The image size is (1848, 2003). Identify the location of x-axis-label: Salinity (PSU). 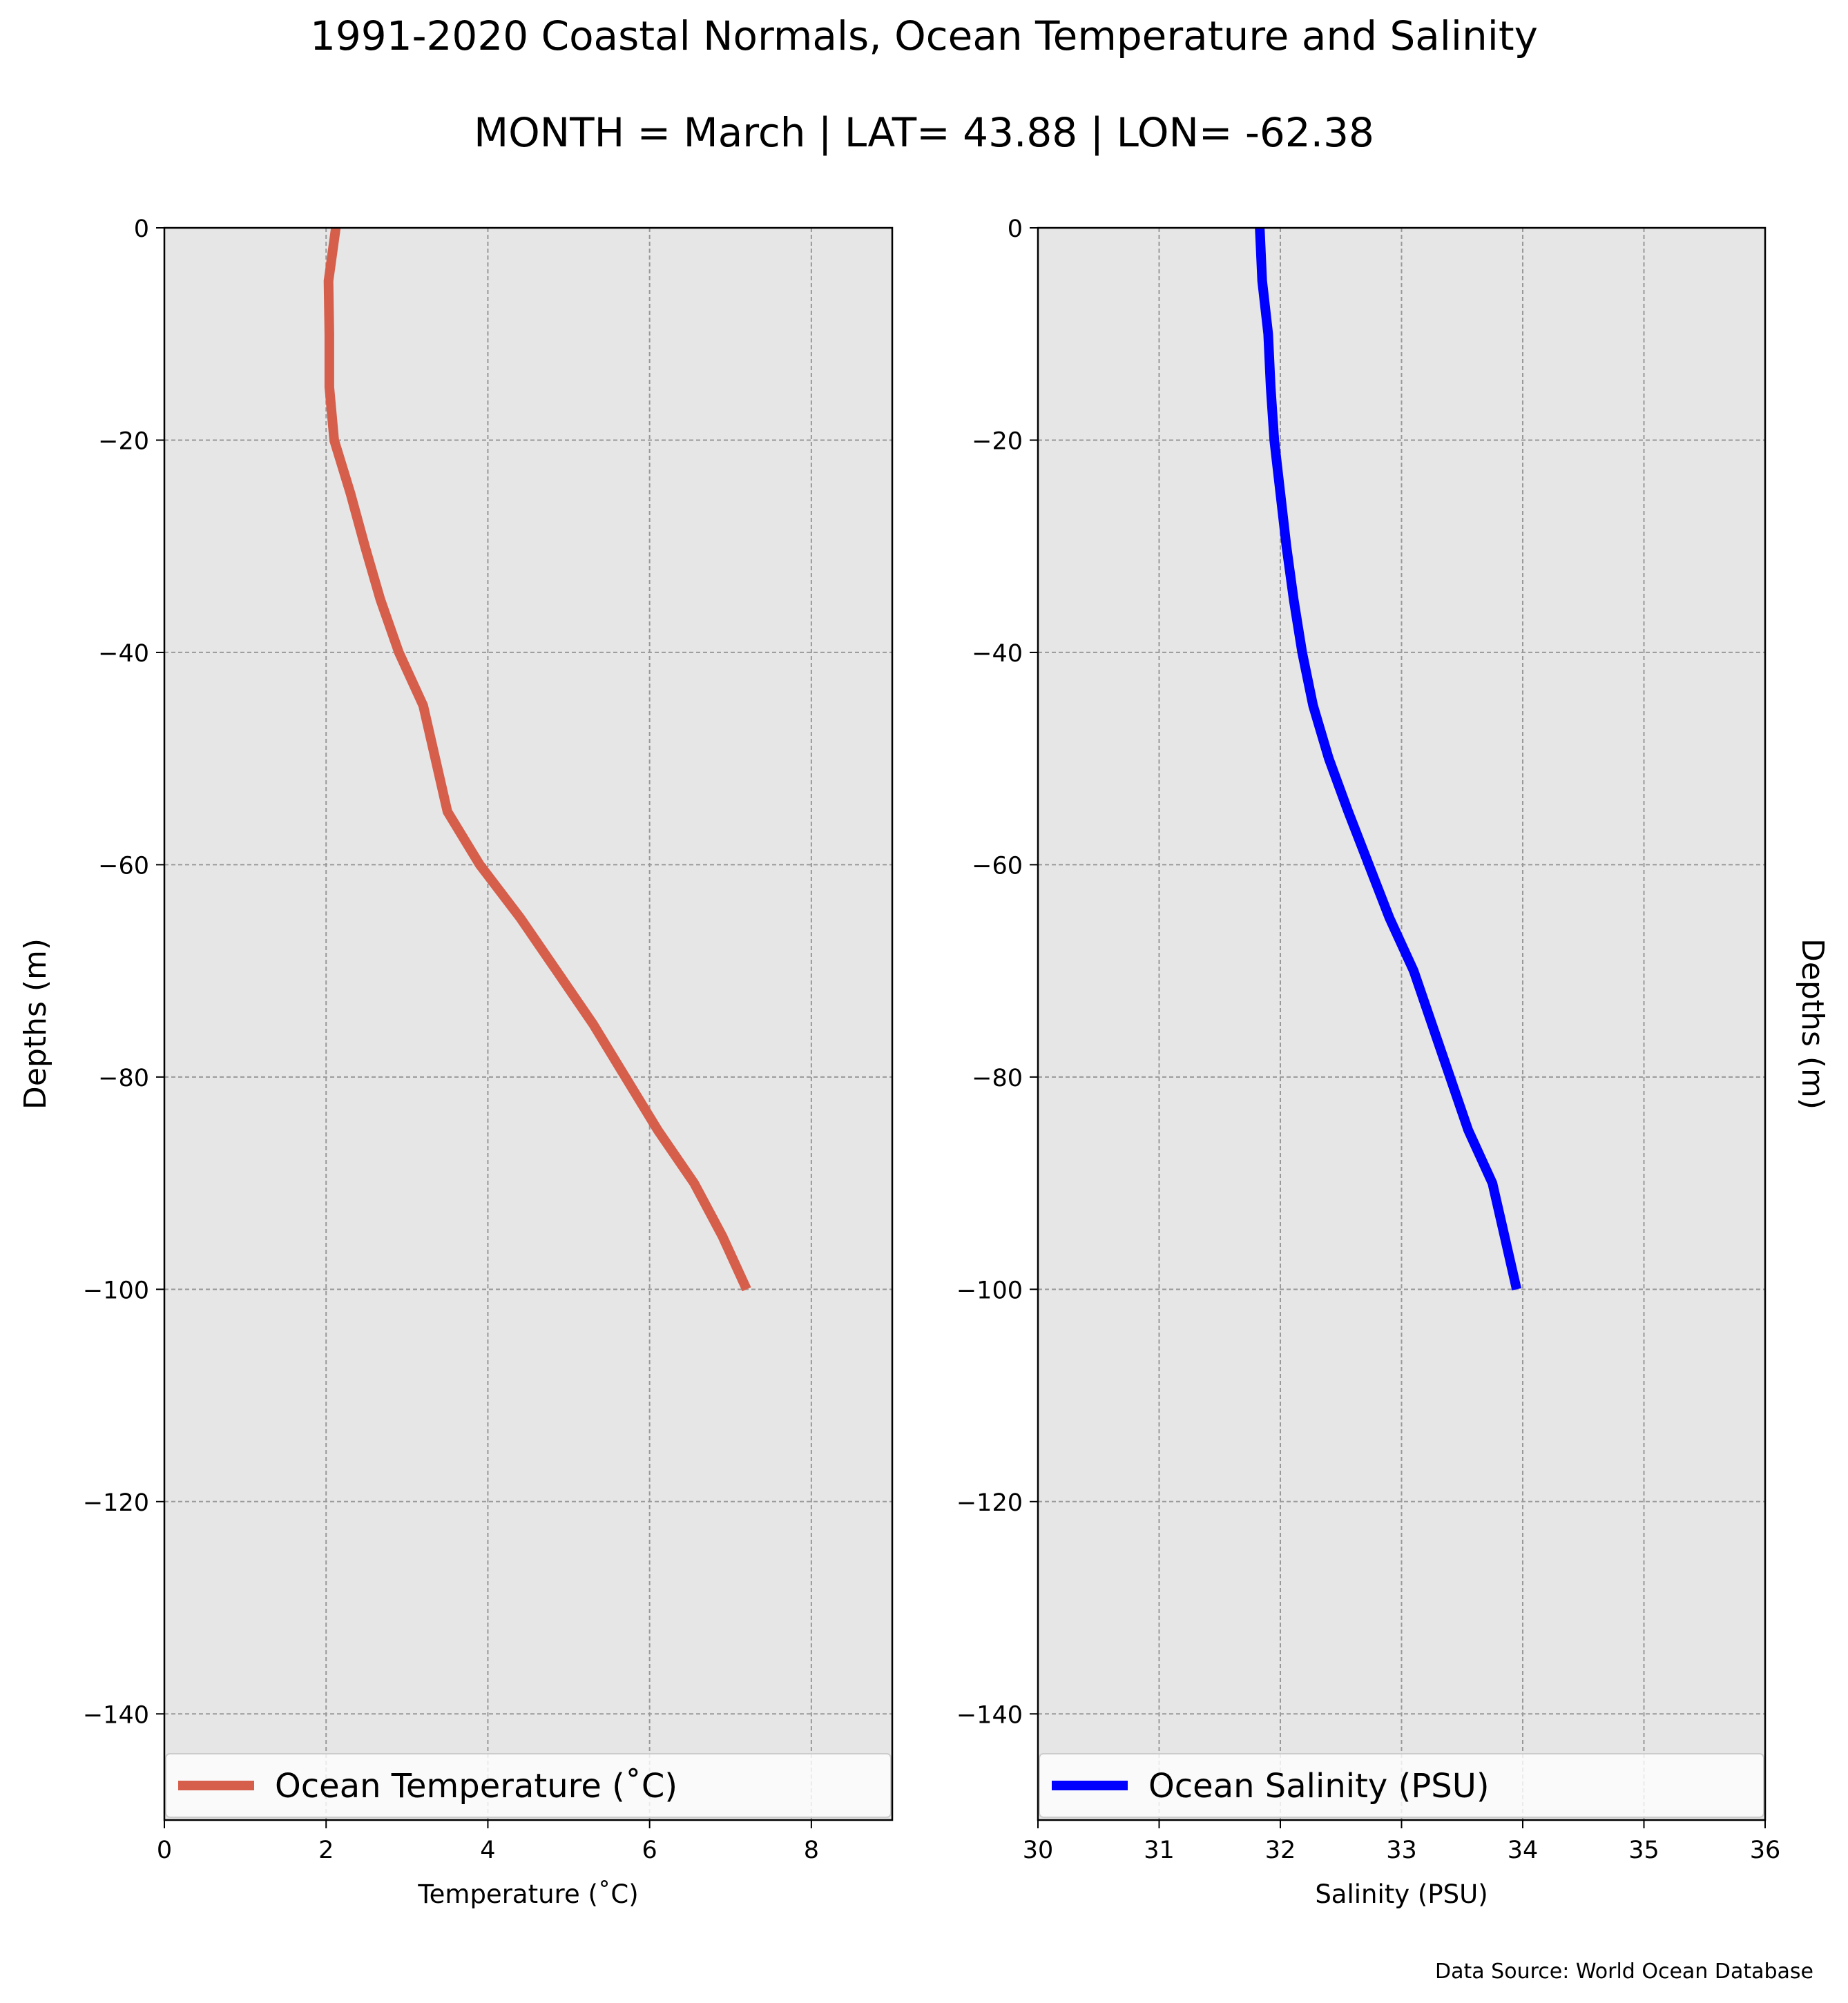
(1401, 1894).